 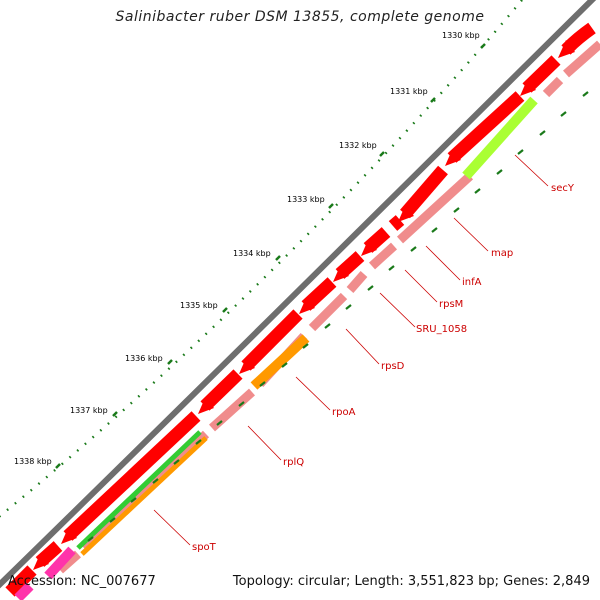 I want to click on gene-label-rpsm: rpsM, so click(x=451, y=304).